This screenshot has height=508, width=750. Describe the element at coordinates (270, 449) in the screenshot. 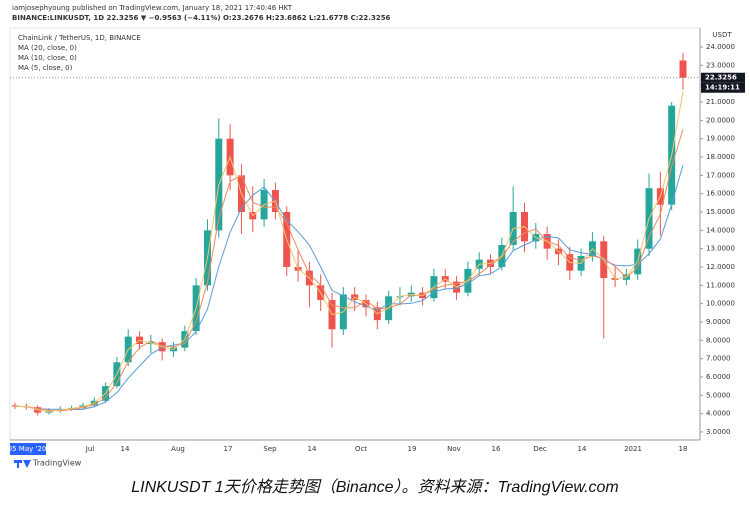

I see `x-tick-label: Sep` at that location.